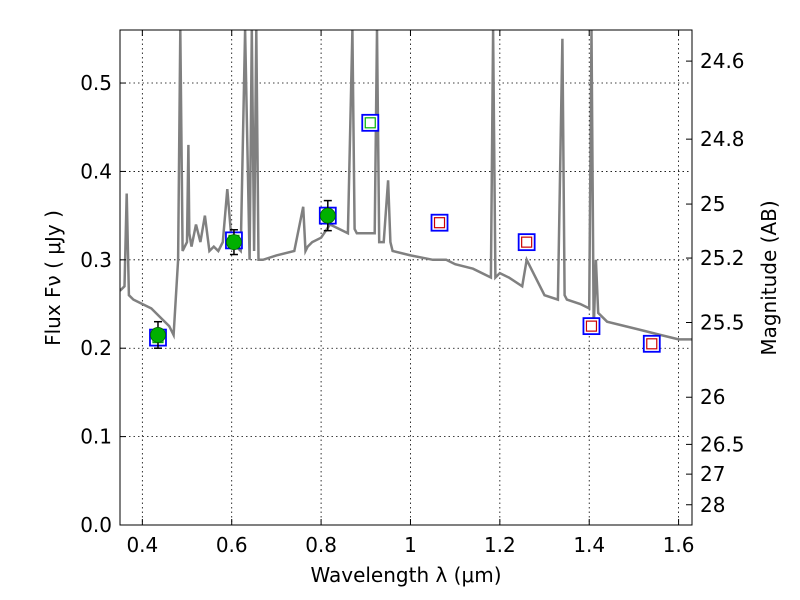  What do you see at coordinates (370, 123) in the screenshot?
I see `model-point-green-inner` at bounding box center [370, 123].